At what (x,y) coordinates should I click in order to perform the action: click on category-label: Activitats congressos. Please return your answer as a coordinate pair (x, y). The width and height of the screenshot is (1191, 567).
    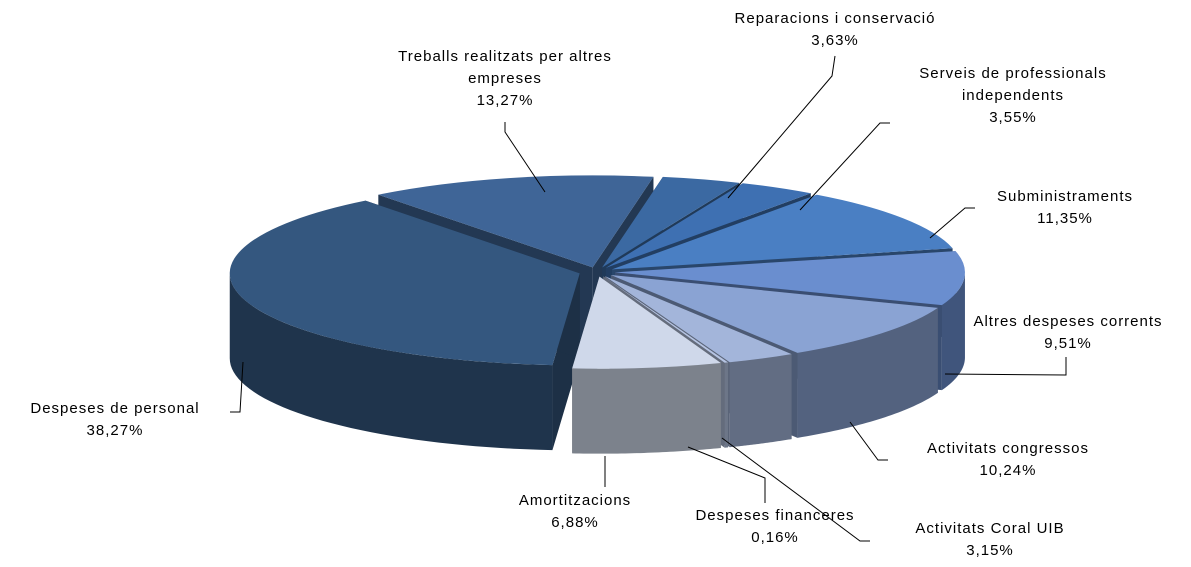
    Looking at the image, I should click on (1008, 448).